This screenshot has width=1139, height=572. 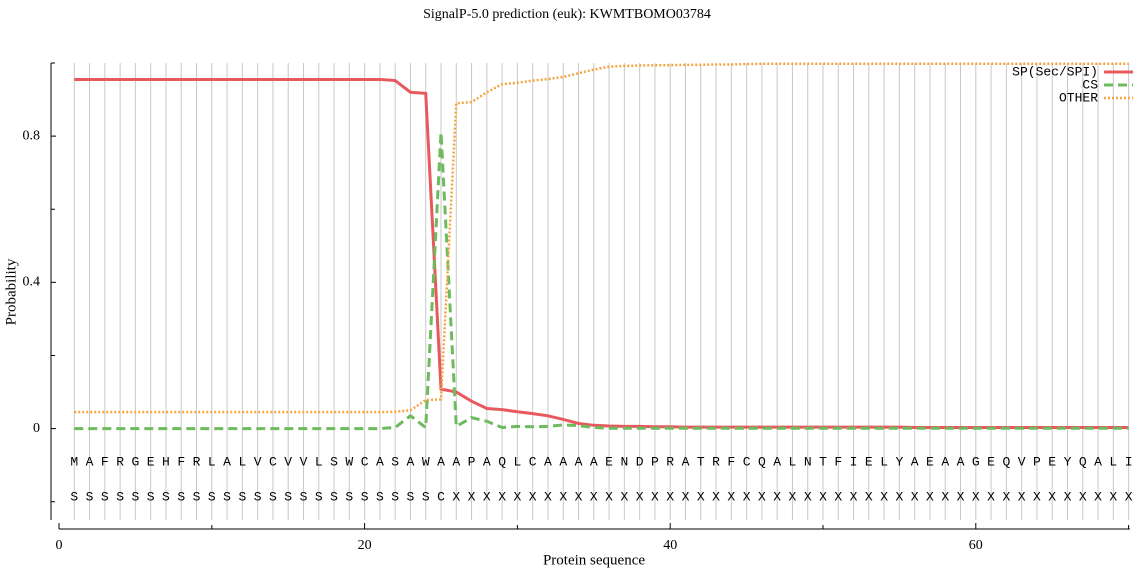 I want to click on x-tick-label: 40, so click(x=670, y=545).